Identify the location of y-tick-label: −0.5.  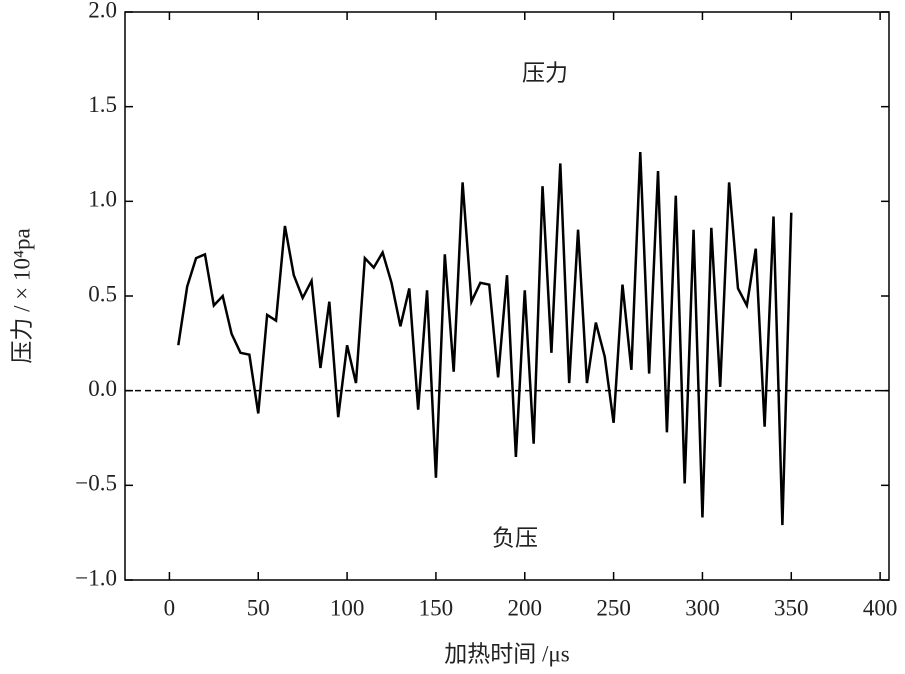
(96, 483).